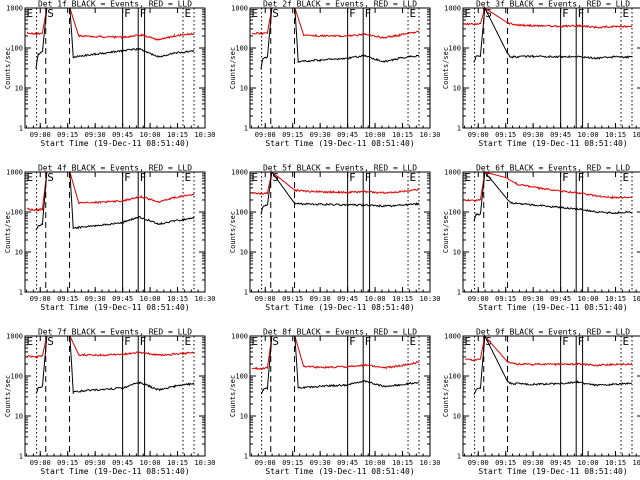 This screenshot has width=640, height=480. Describe the element at coordinates (335, 183) in the screenshot. I see `series-lld-line` at that location.